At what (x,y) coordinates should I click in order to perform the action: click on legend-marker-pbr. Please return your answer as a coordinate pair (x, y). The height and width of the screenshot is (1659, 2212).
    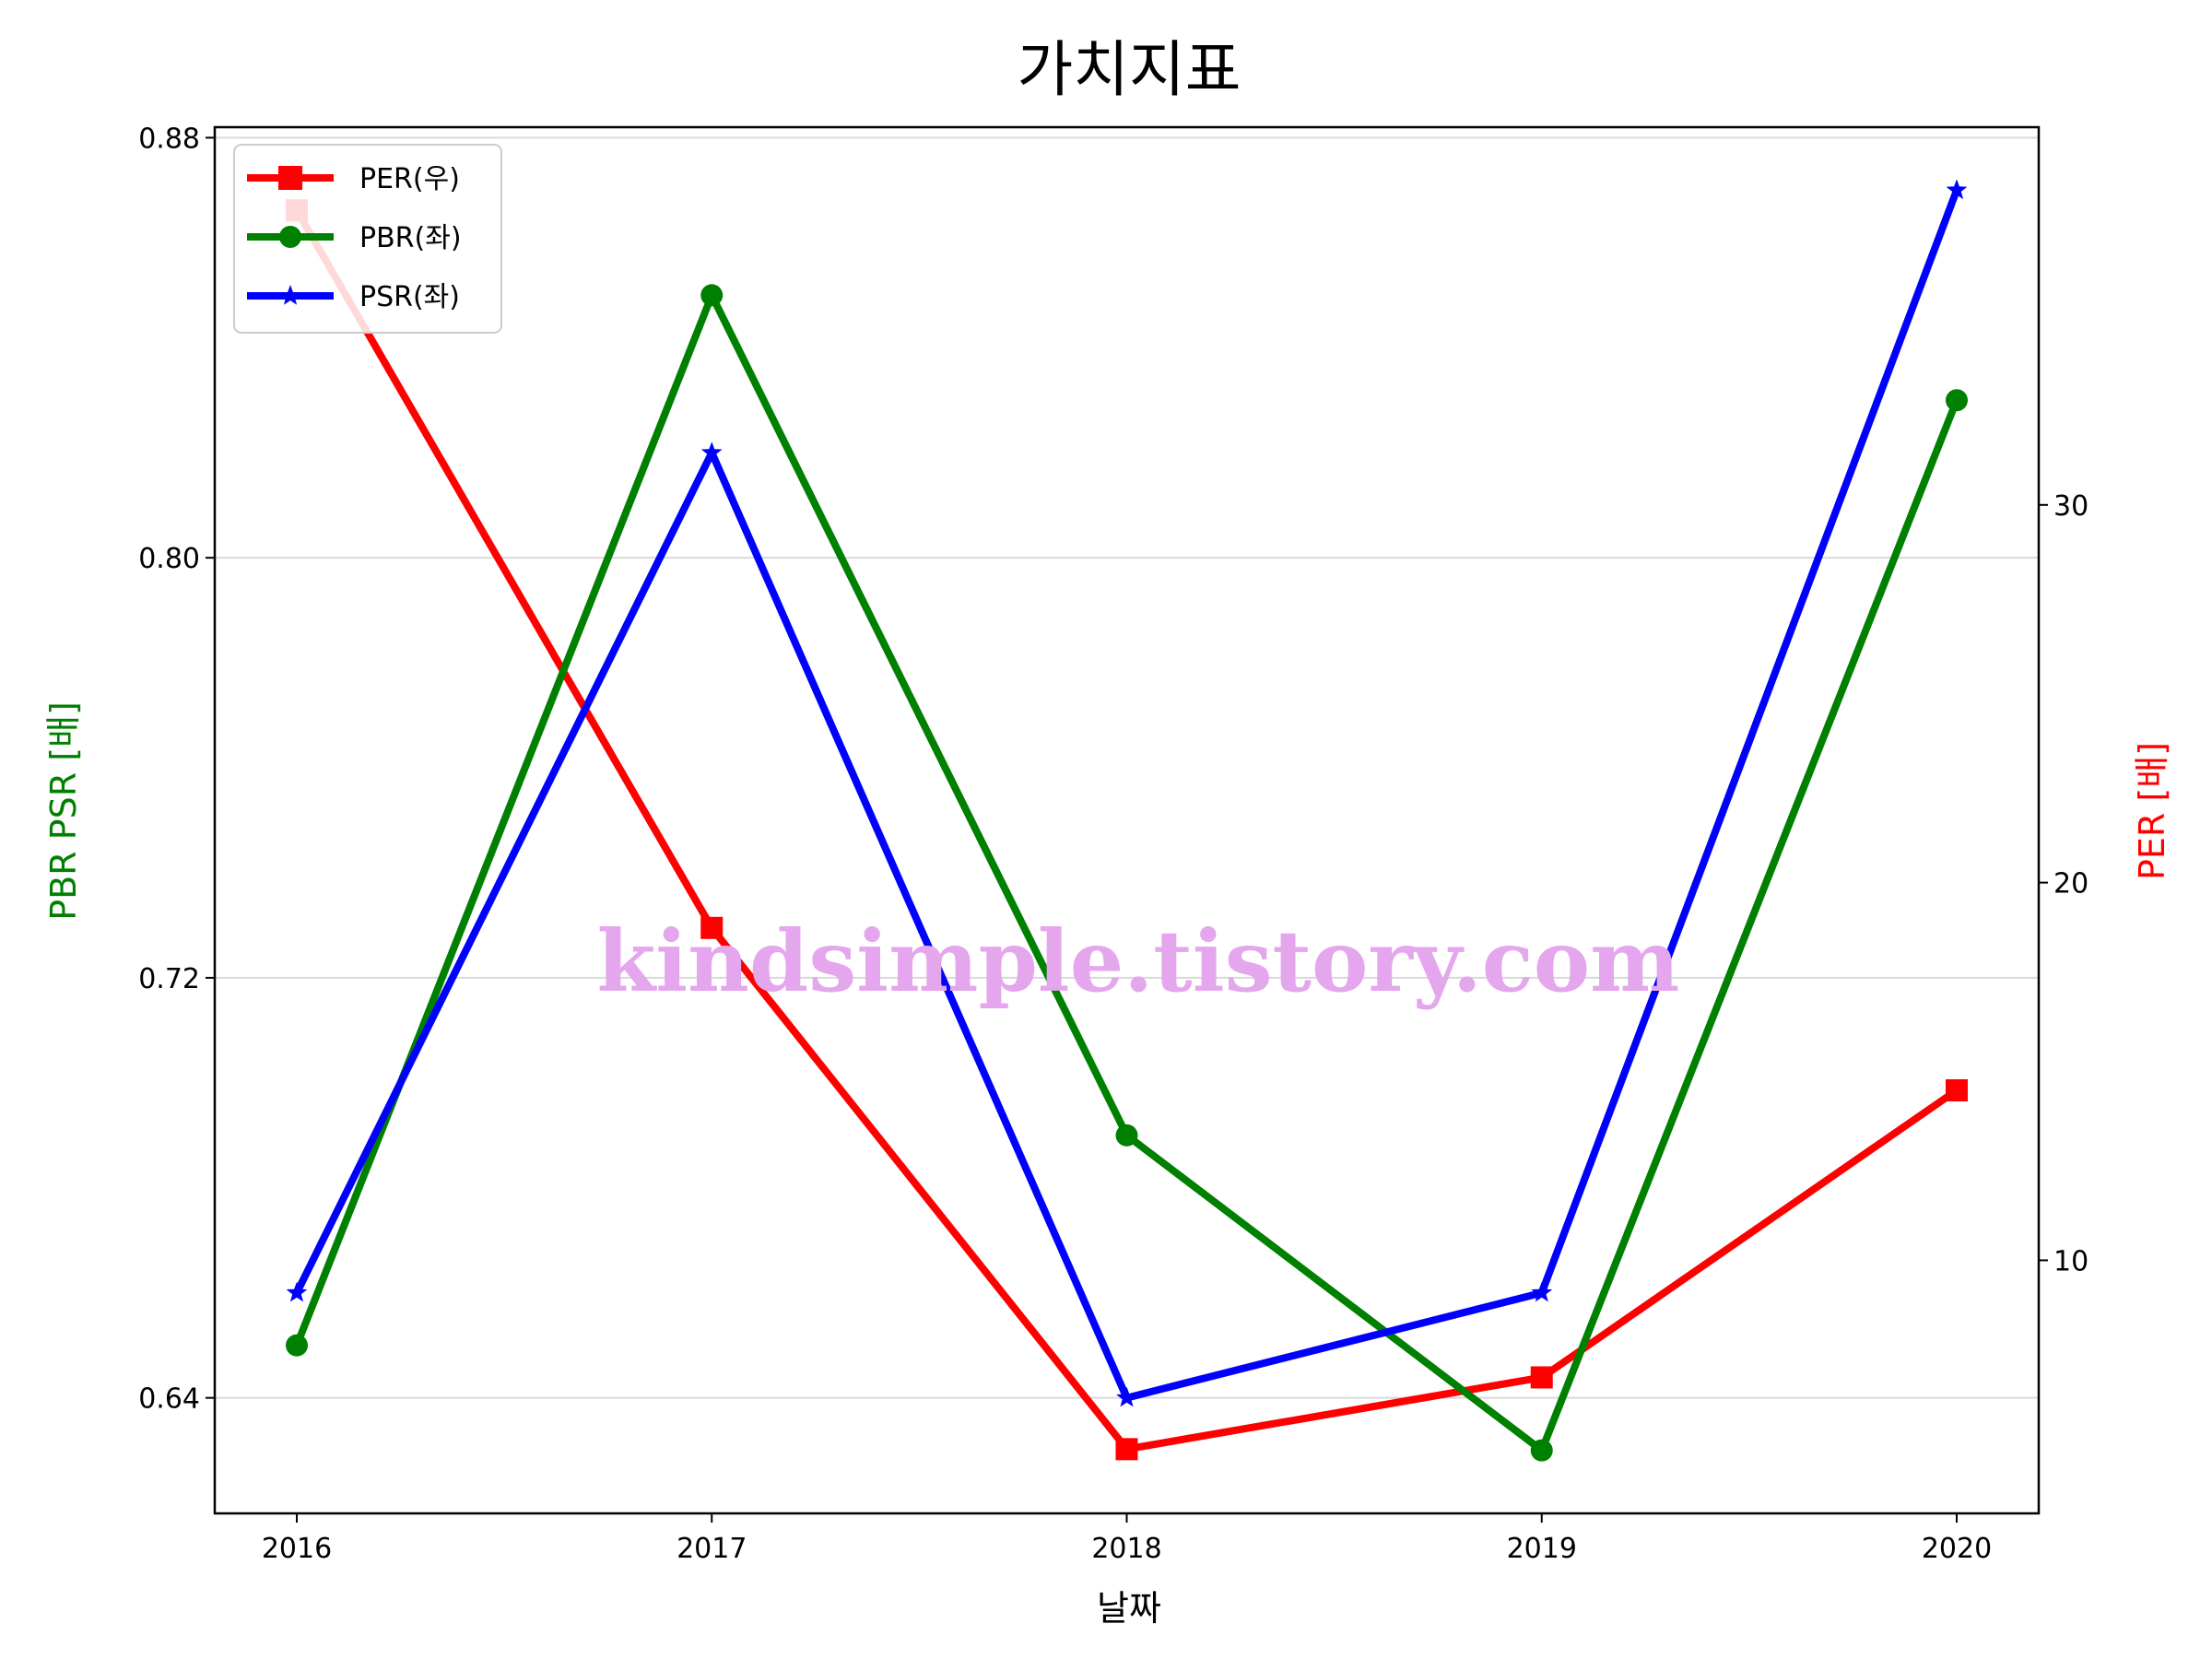
    Looking at the image, I should click on (290, 237).